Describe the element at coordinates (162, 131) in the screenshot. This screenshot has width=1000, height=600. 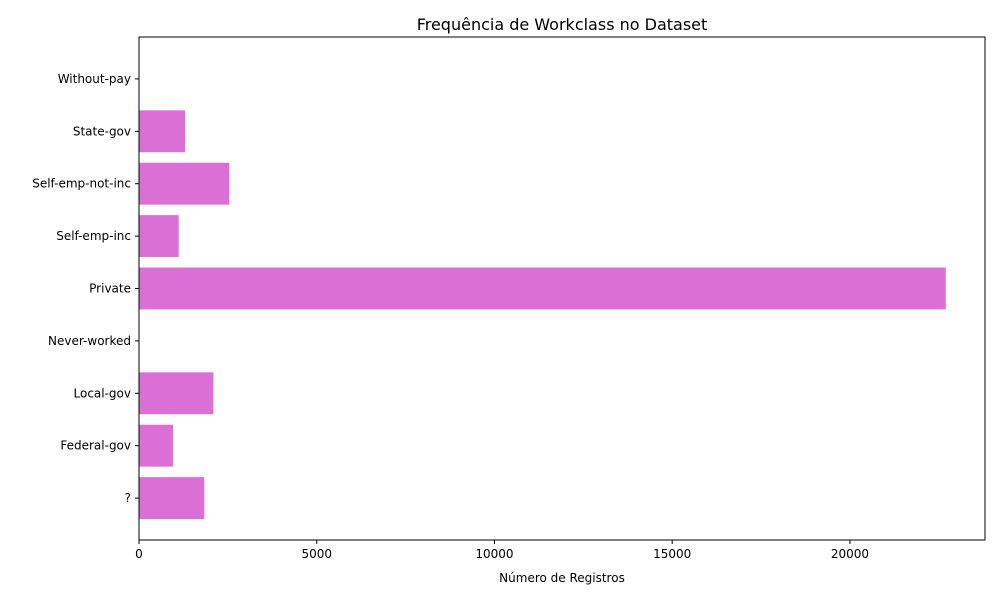
I see `bar-state-gov` at that location.